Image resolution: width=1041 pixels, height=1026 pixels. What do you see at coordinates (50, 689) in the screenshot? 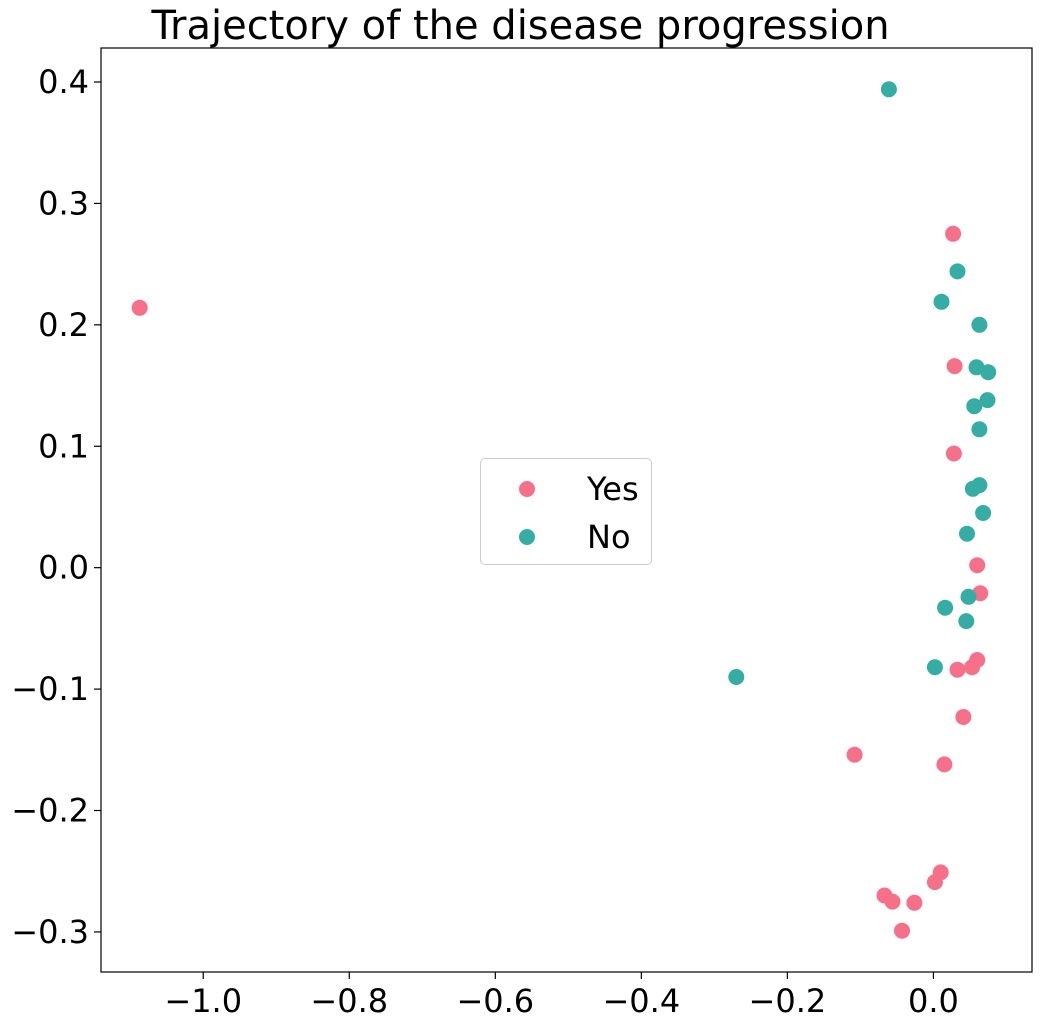
I see `y-tick-label: −0.1` at bounding box center [50, 689].